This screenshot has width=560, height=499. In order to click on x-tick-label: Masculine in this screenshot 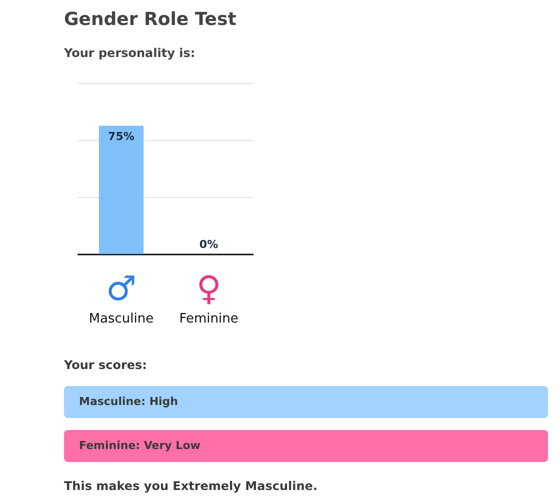, I will do `click(121, 319)`.